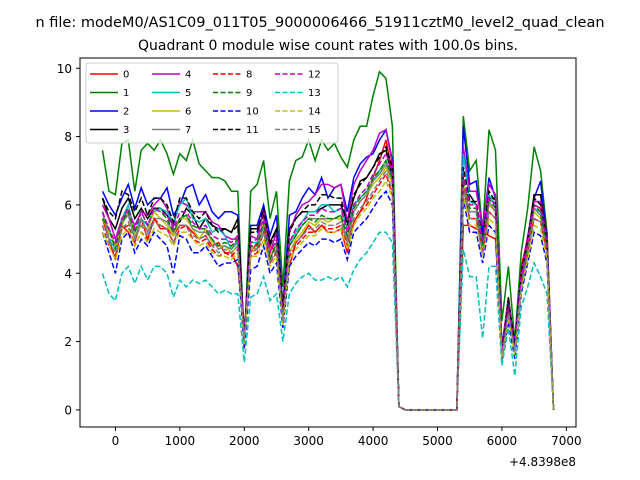 The image size is (640, 480). Describe the element at coordinates (314, 93) in the screenshot. I see `legend-label-13: 13` at that location.